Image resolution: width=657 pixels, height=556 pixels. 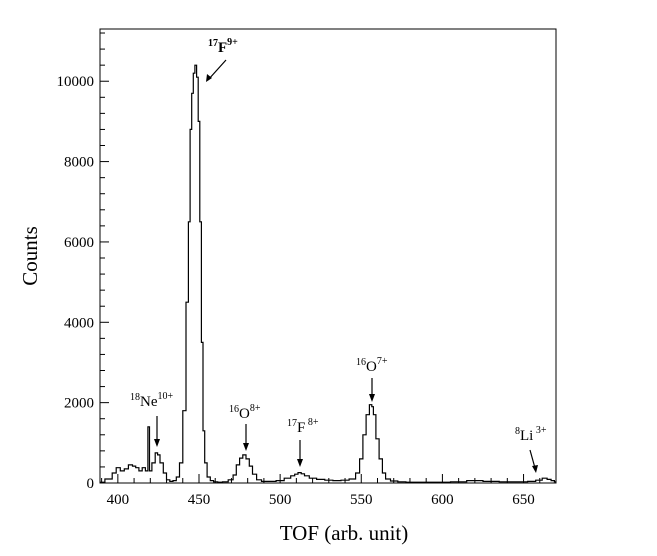 What do you see at coordinates (79, 163) in the screenshot?
I see `y-tick-label: 8000` at bounding box center [79, 163].